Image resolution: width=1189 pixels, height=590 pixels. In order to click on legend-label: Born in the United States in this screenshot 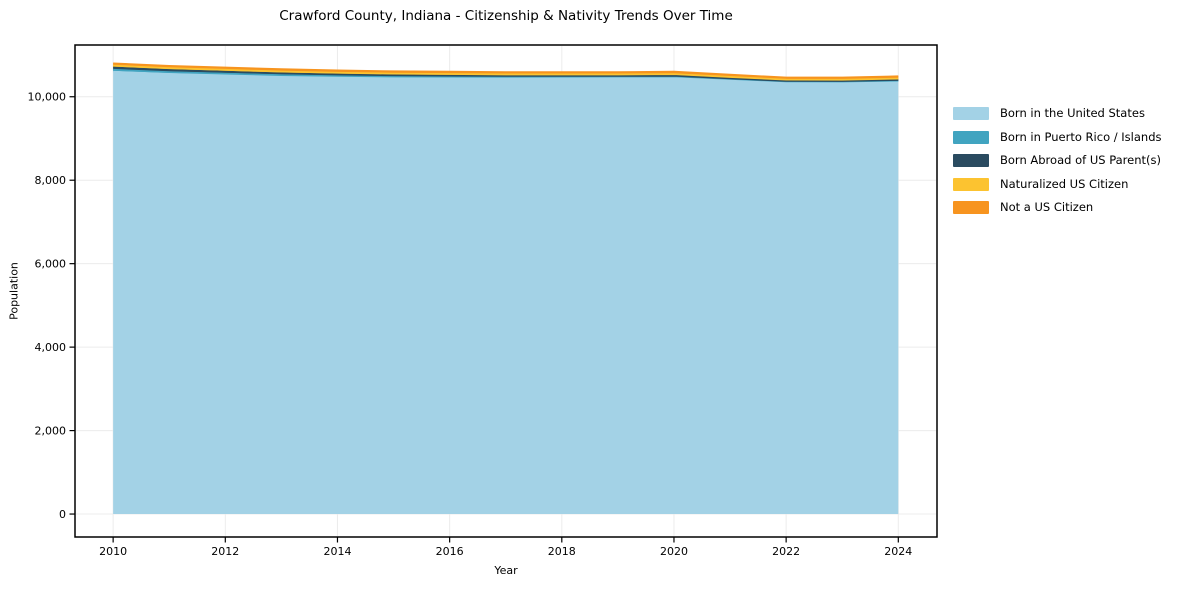, I will do `click(1072, 113)`.